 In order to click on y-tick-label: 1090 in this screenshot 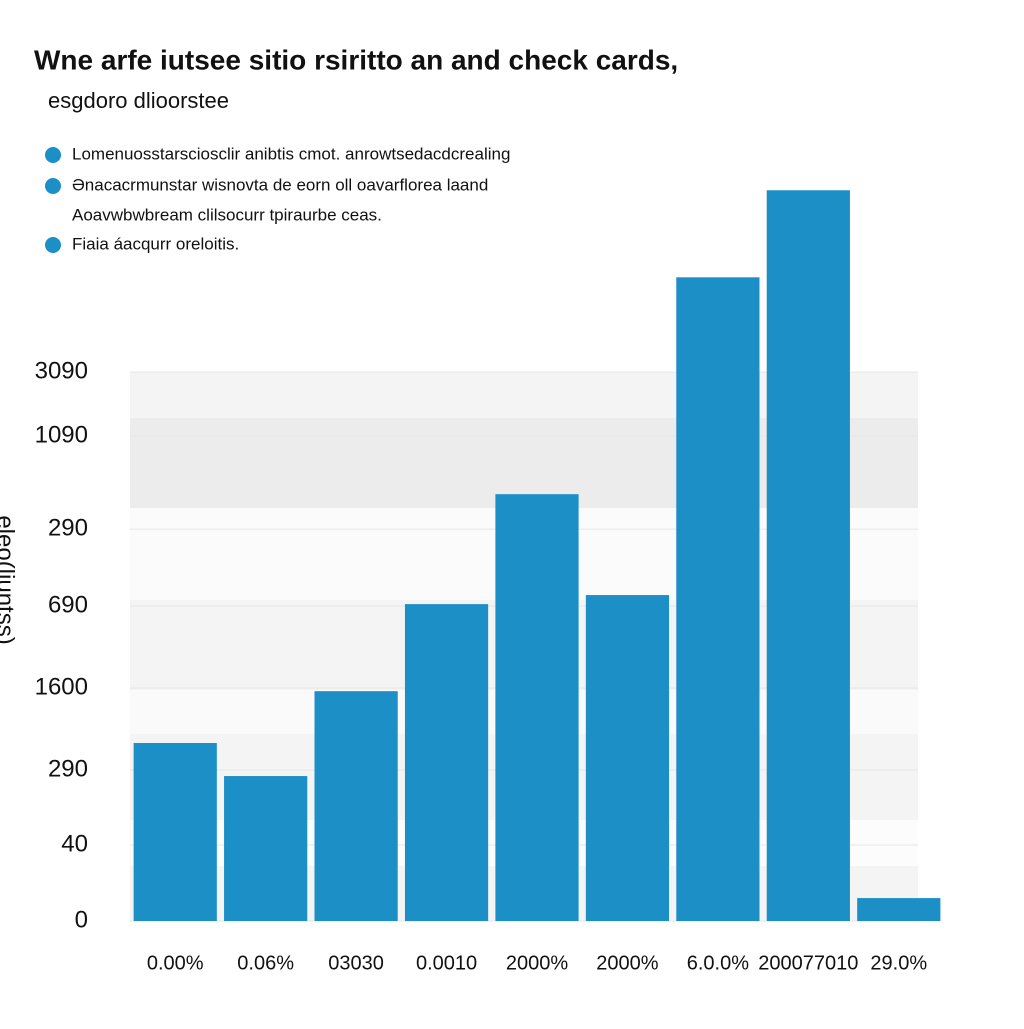, I will do `click(61, 434)`.